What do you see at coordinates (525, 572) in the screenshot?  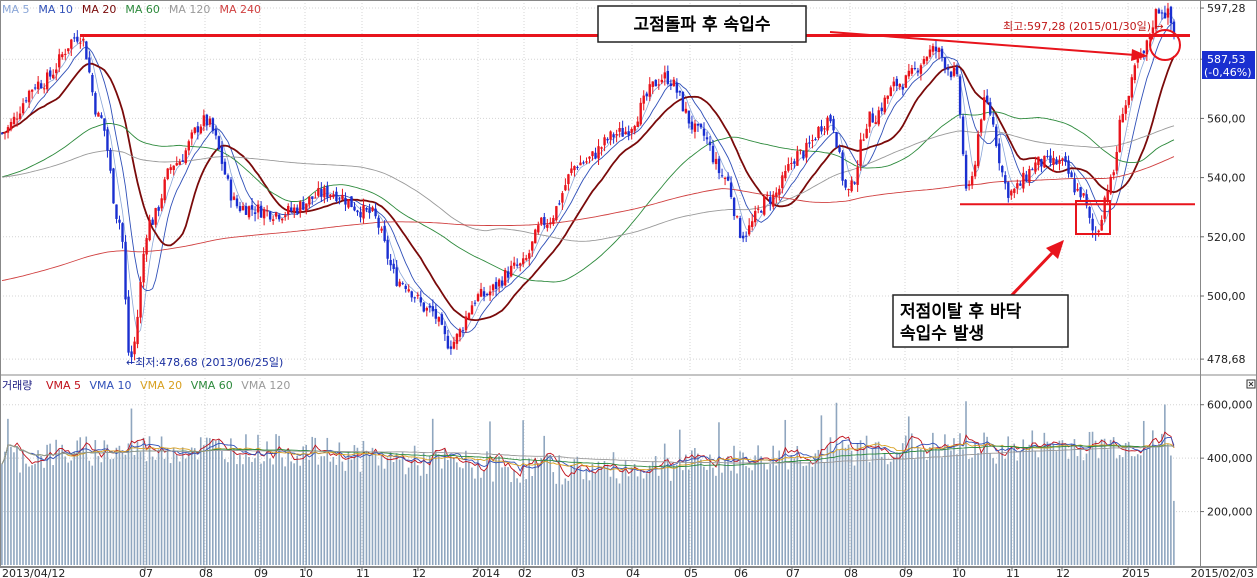 I see `time-tick-label: 02` at bounding box center [525, 572].